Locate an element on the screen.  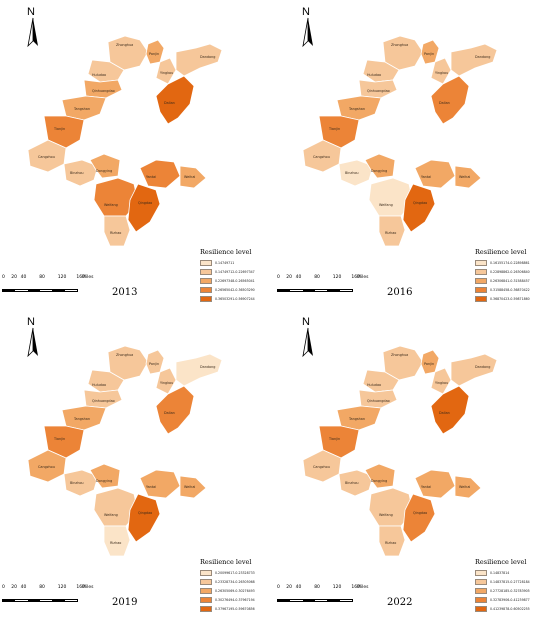
legend-range-label: 0.22898862-0.26306840 is located at coordinates (510, 272).